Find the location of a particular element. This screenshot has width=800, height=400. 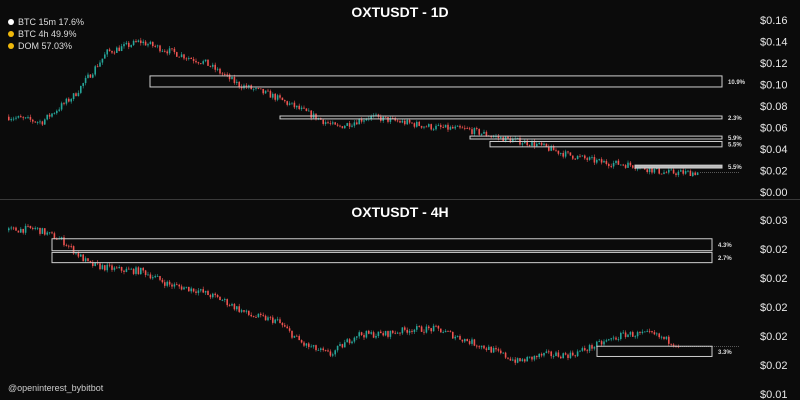

y-tick-label: $0.14 is located at coordinates (774, 43).